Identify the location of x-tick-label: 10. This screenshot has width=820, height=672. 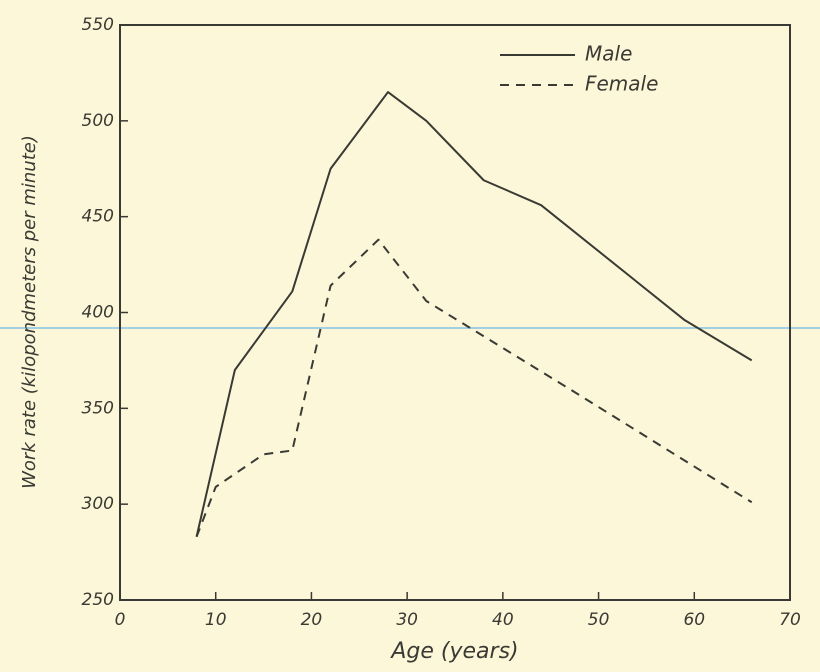
(216, 620).